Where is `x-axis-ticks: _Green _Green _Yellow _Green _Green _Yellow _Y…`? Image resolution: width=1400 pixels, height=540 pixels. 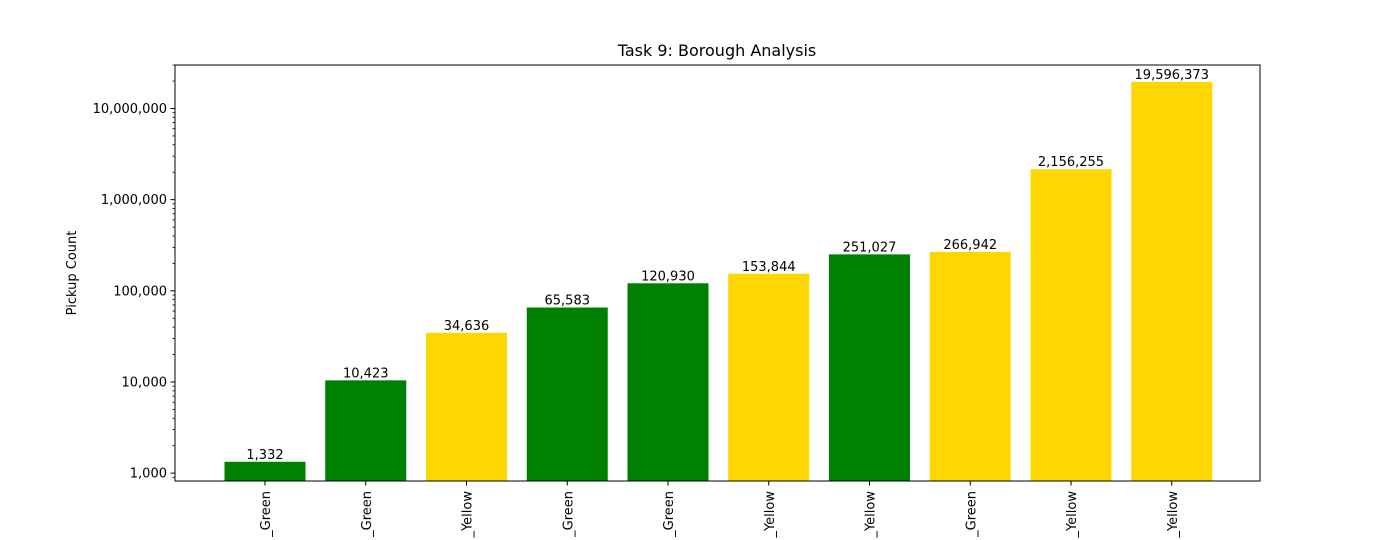
x-axis-ticks: _Green _Green _Yellow _Green _Green _Yellow _Y… is located at coordinates (720, 510).